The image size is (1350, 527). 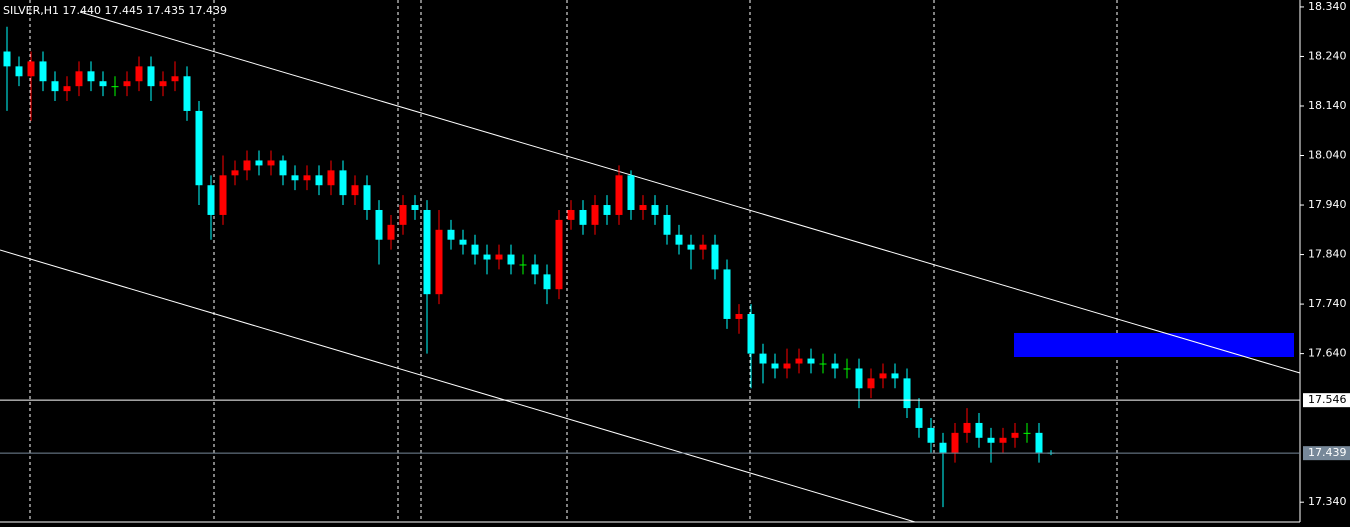 What do you see at coordinates (1154, 345) in the screenshot?
I see `zone-rectangle` at bounding box center [1154, 345].